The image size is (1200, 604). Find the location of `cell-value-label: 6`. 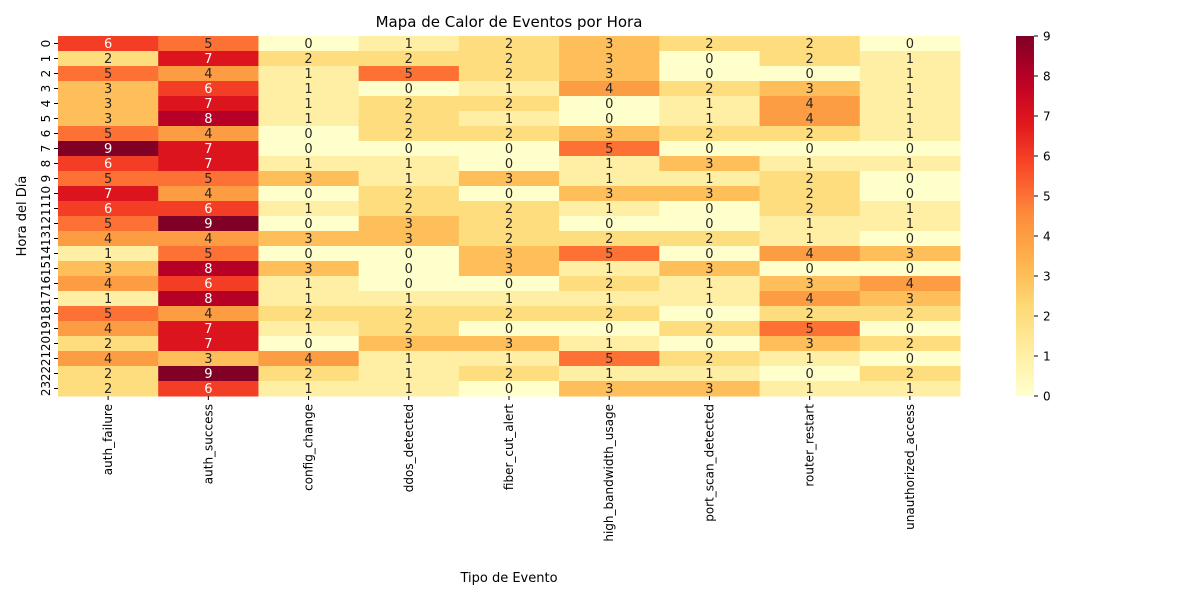

cell-value-label: 6 is located at coordinates (208, 284).